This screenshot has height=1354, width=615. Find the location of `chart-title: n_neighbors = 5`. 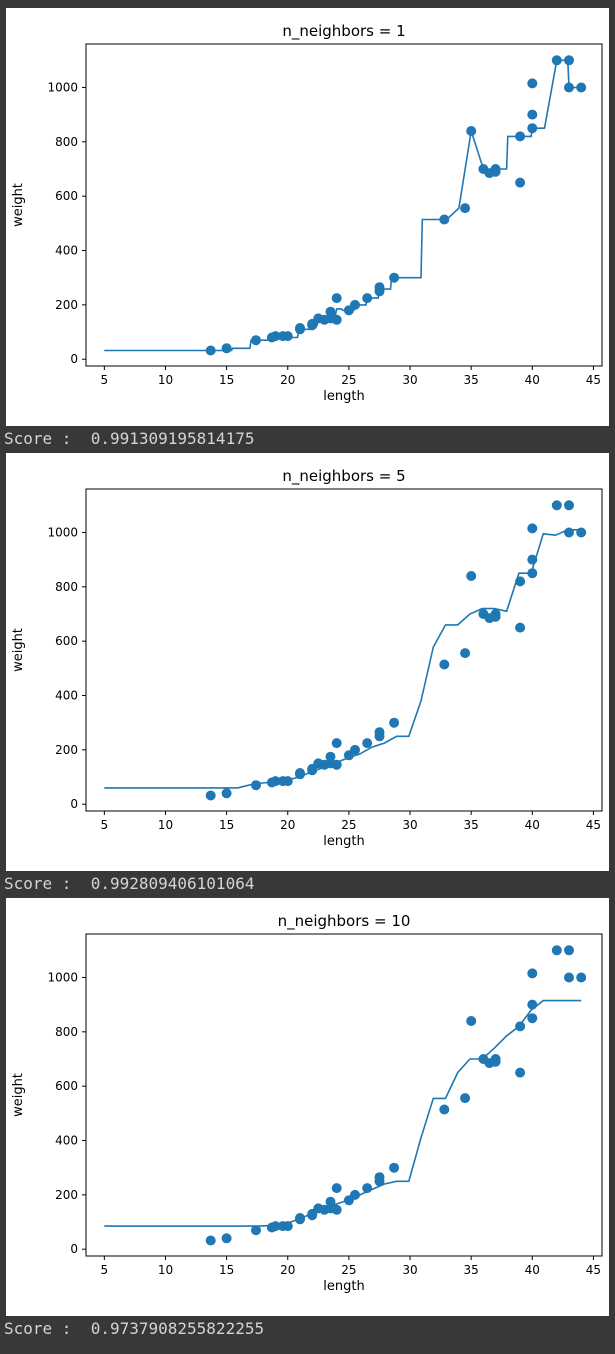

chart-title: n_neighbors = 5 is located at coordinates (343, 476).